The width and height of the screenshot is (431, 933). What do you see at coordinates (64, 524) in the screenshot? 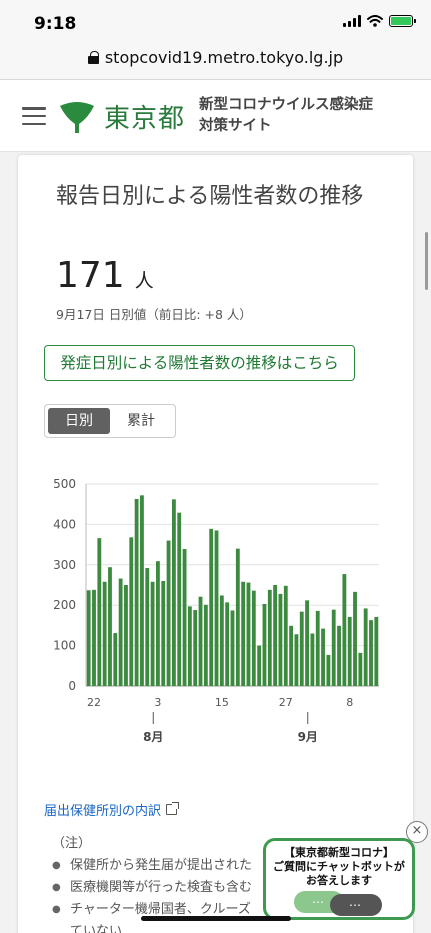
I see `y-tick-label: 400` at bounding box center [64, 524].